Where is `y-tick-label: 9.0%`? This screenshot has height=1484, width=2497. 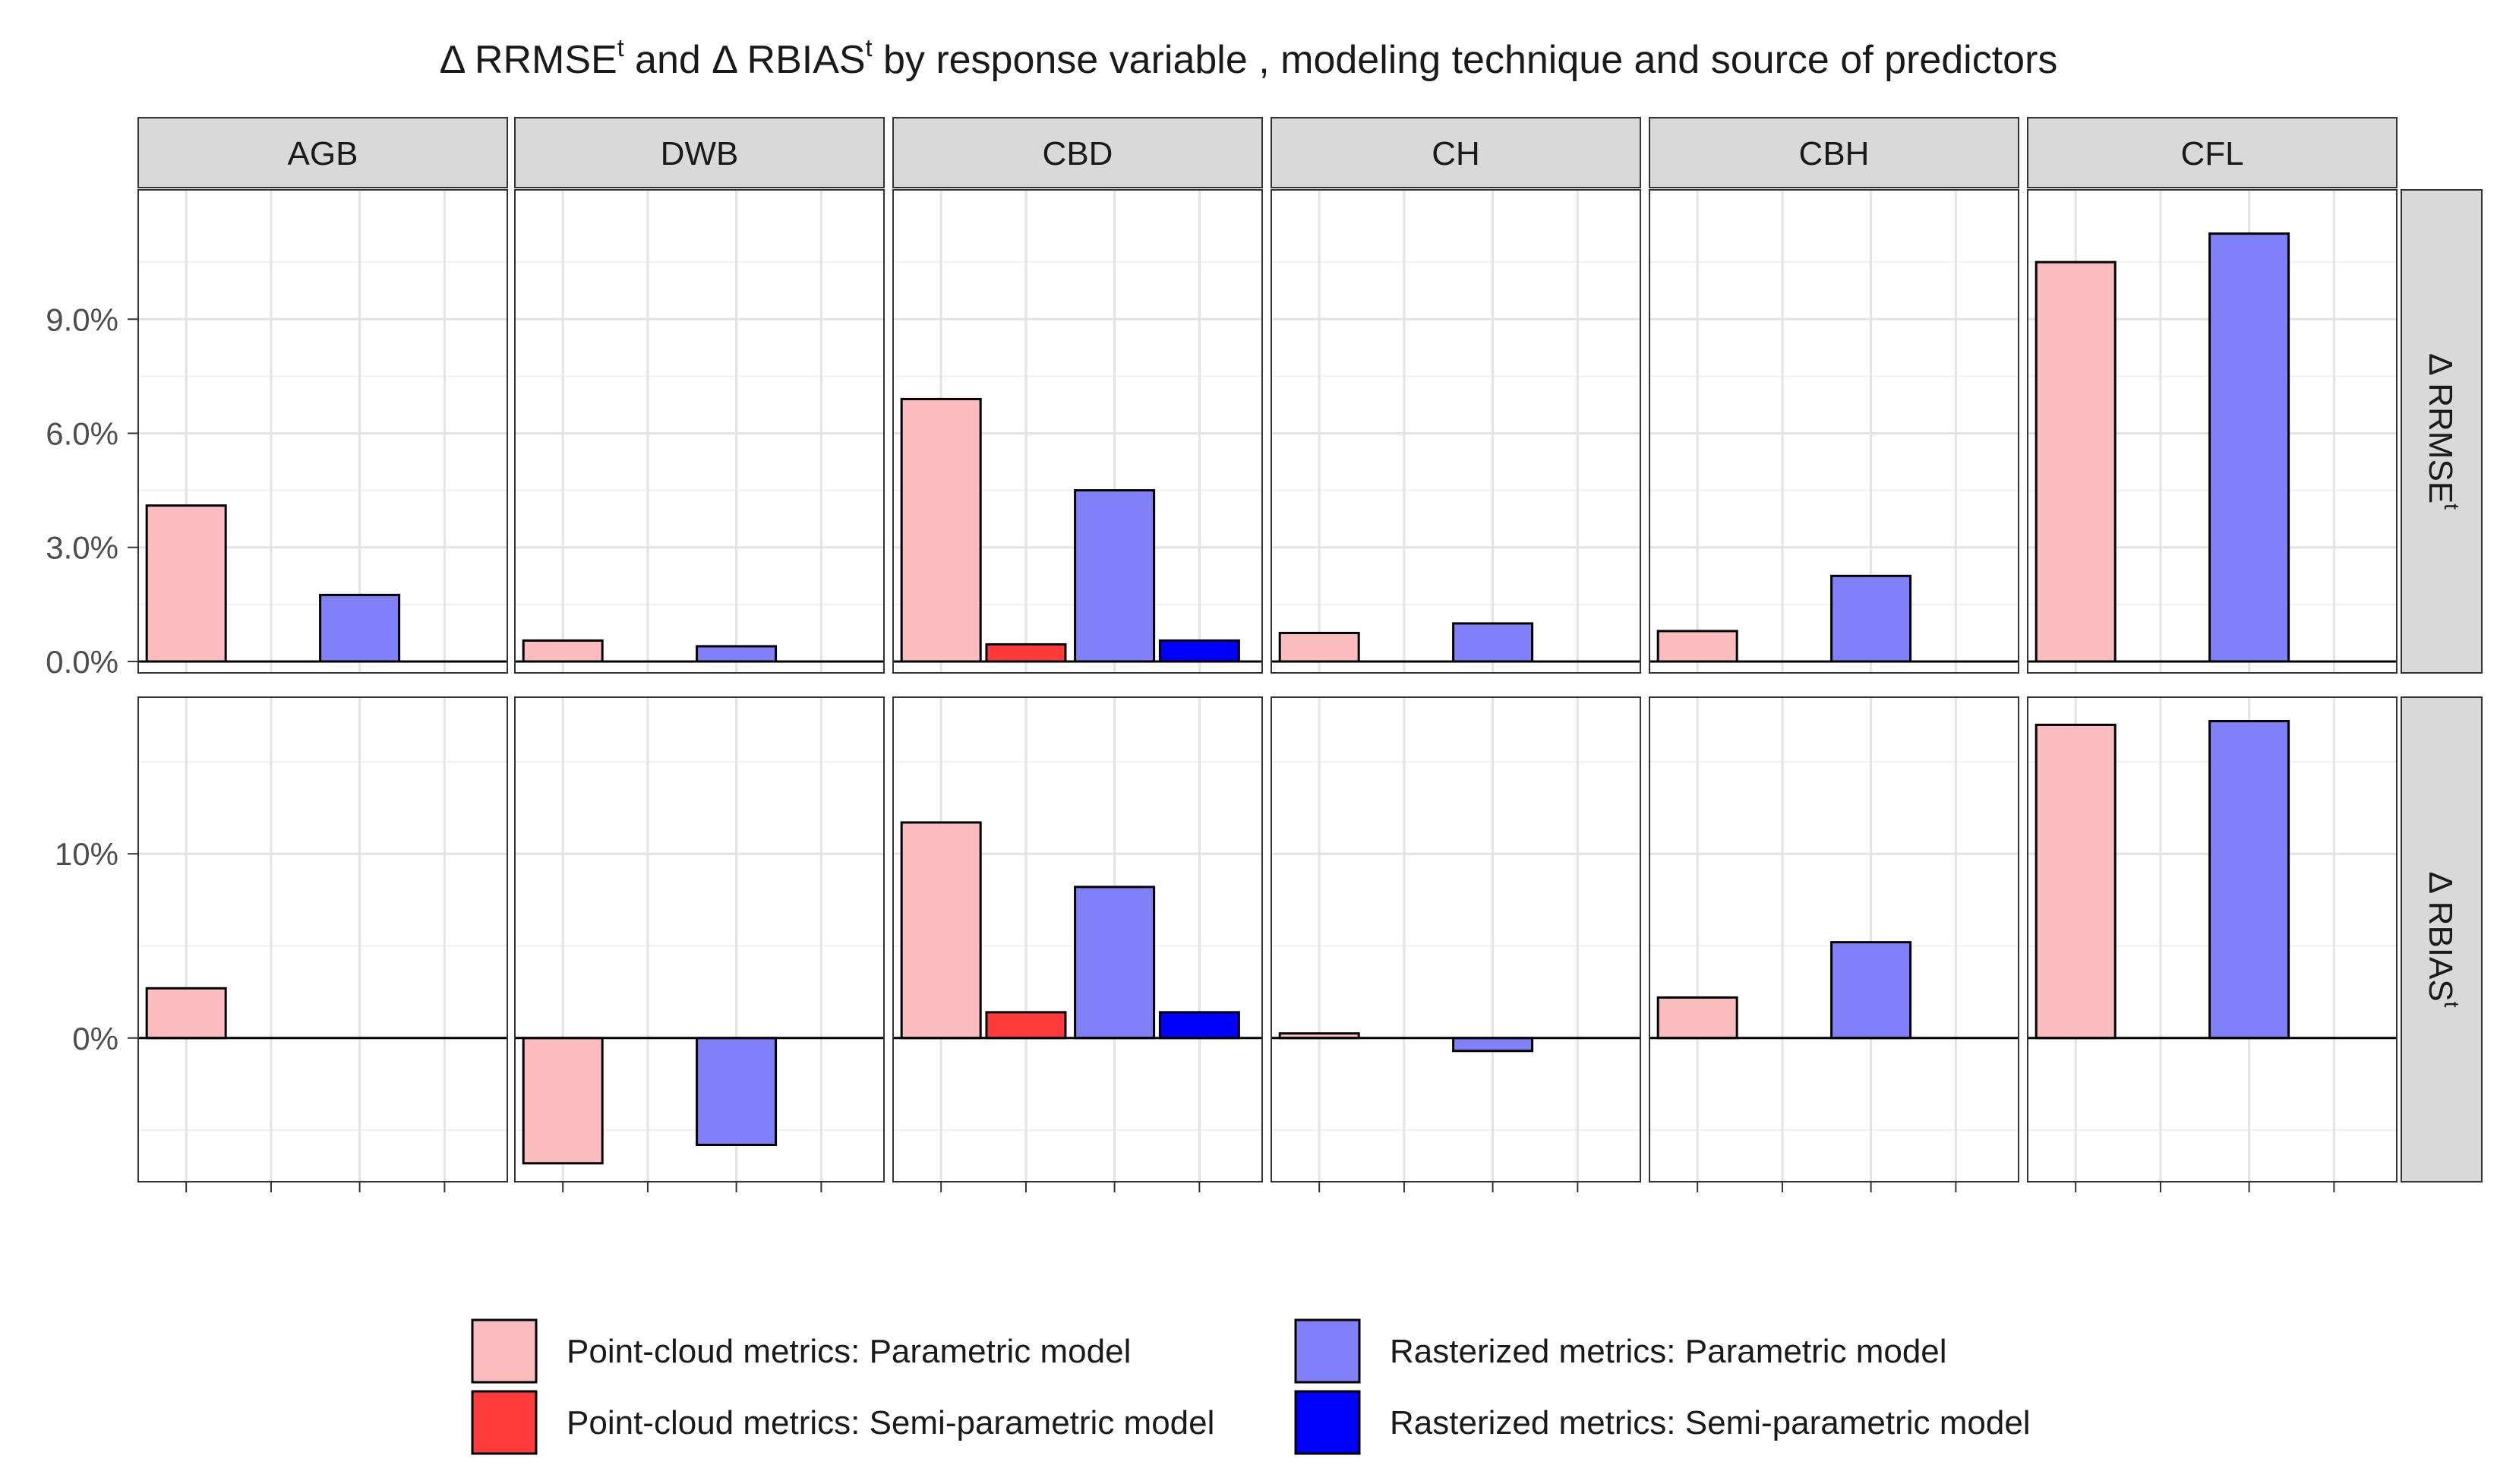 y-tick-label: 9.0% is located at coordinates (82, 319).